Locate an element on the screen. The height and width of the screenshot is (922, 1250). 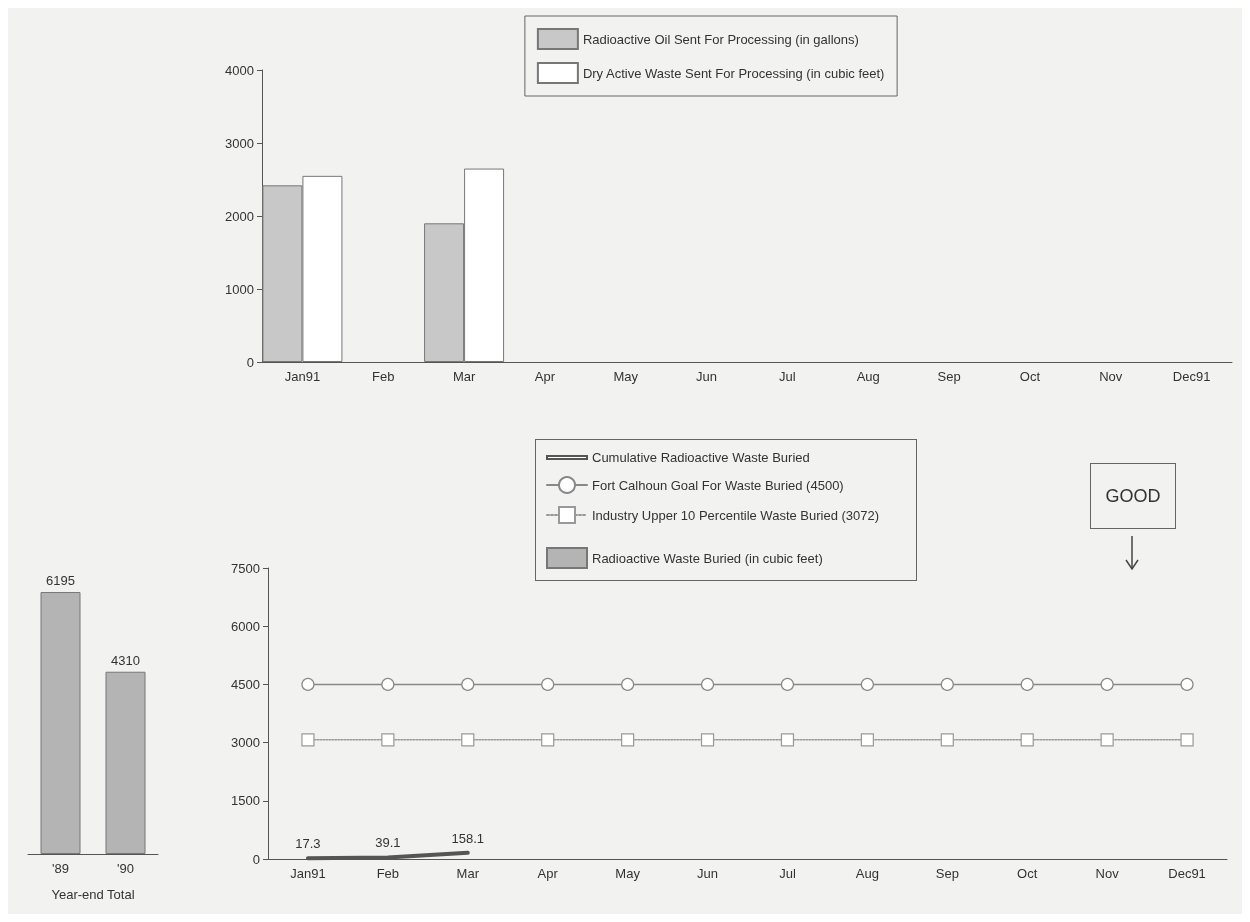
text: GOOD is located at coordinates (1133, 496).